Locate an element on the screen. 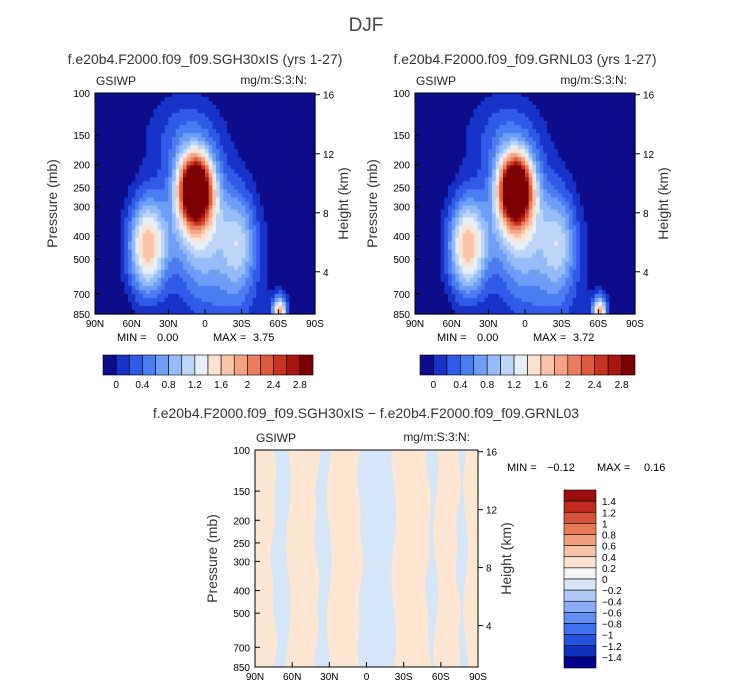  colorbar-label: 2 is located at coordinates (248, 385).